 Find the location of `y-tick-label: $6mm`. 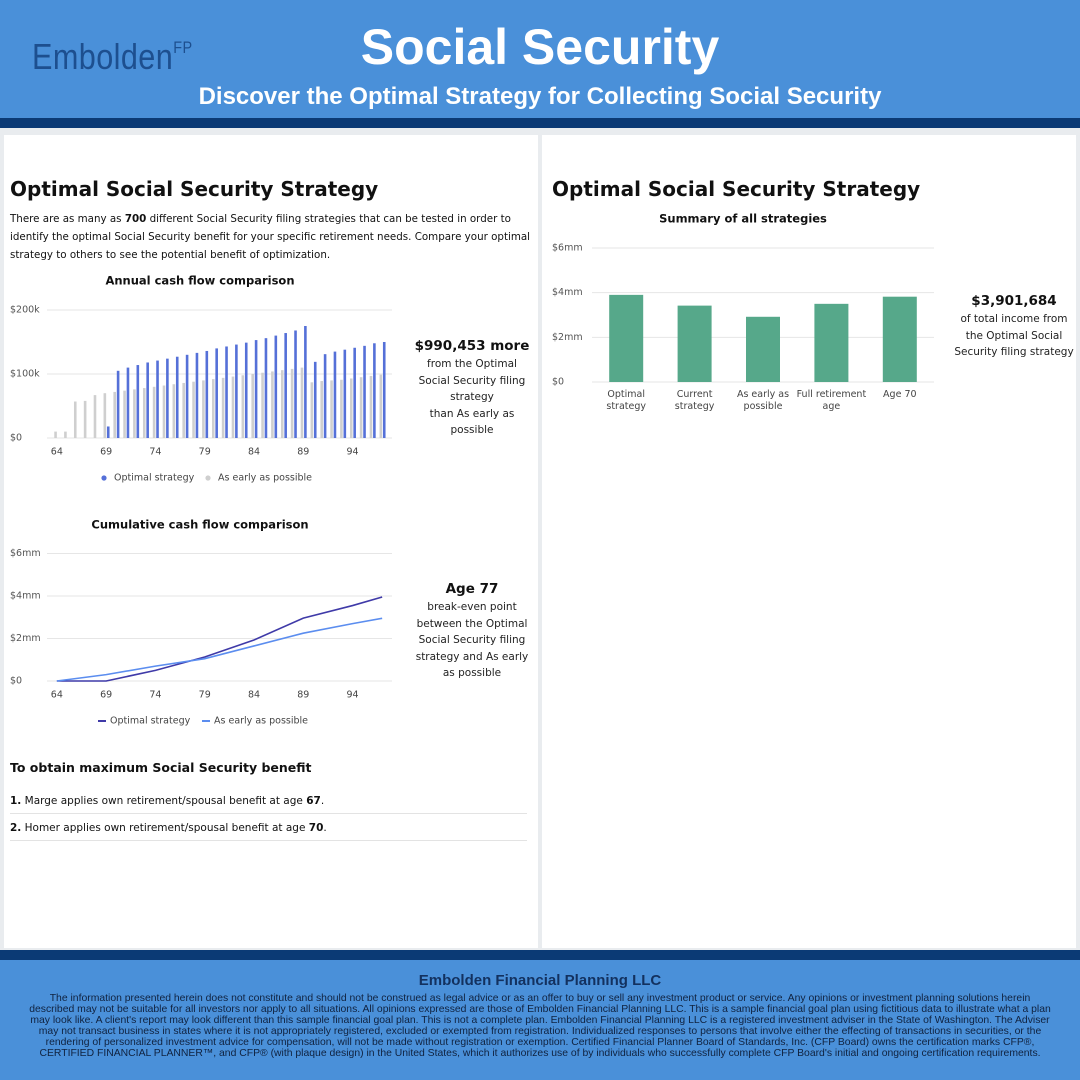

y-tick-label: $6mm is located at coordinates (25, 553).